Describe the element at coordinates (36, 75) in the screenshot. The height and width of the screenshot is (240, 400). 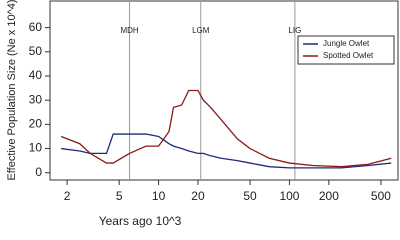
I see `y-tick-label: 40` at that location.